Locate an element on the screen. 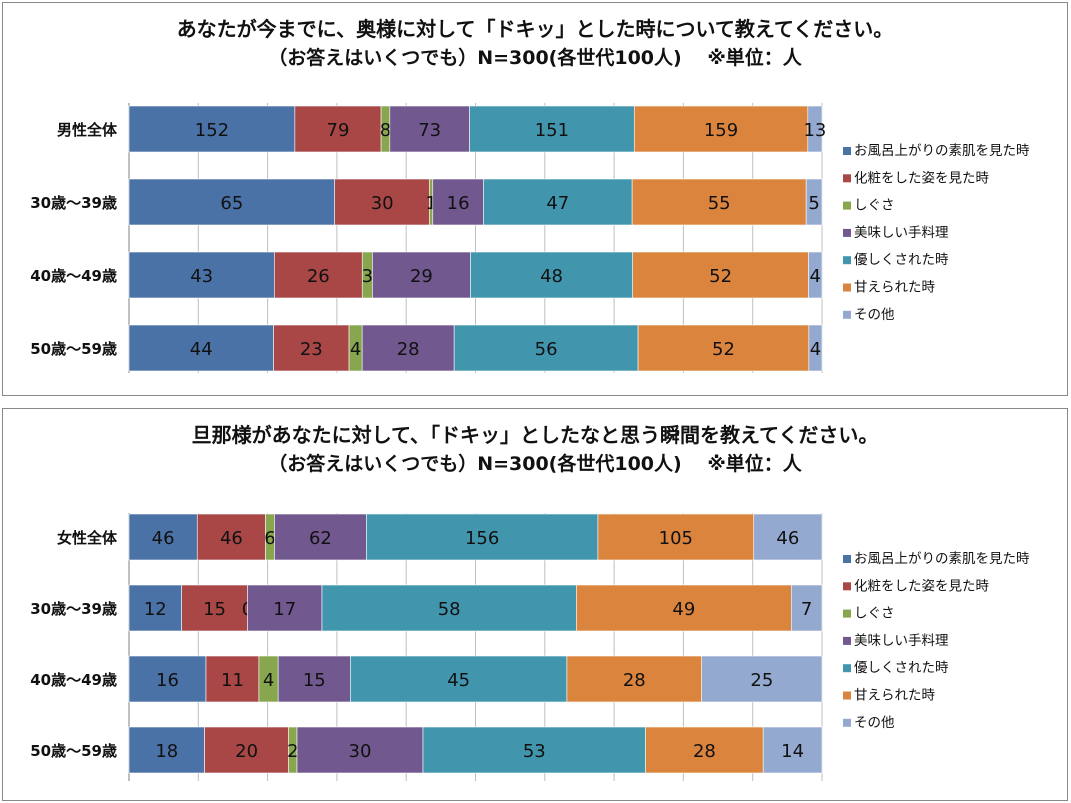  data-label: 25 is located at coordinates (761, 680).